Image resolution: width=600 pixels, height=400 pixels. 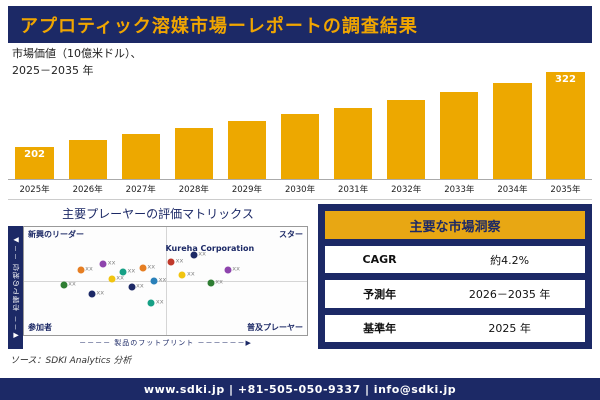 What do you see at coordinates (193, 190) in the screenshot?
I see `x-axis-tick-label: 2028年` at bounding box center [193, 190].